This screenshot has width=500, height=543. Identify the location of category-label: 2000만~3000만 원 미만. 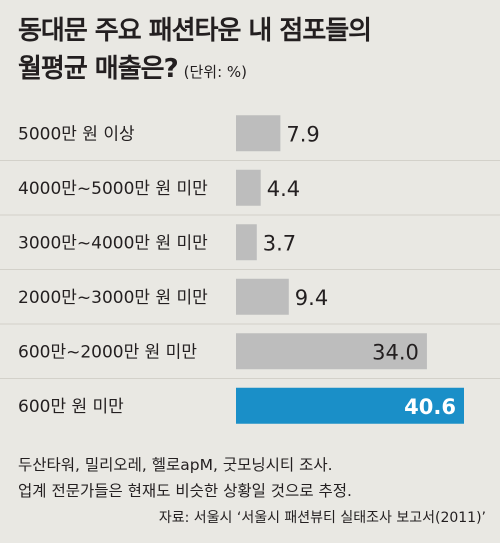
(113, 298).